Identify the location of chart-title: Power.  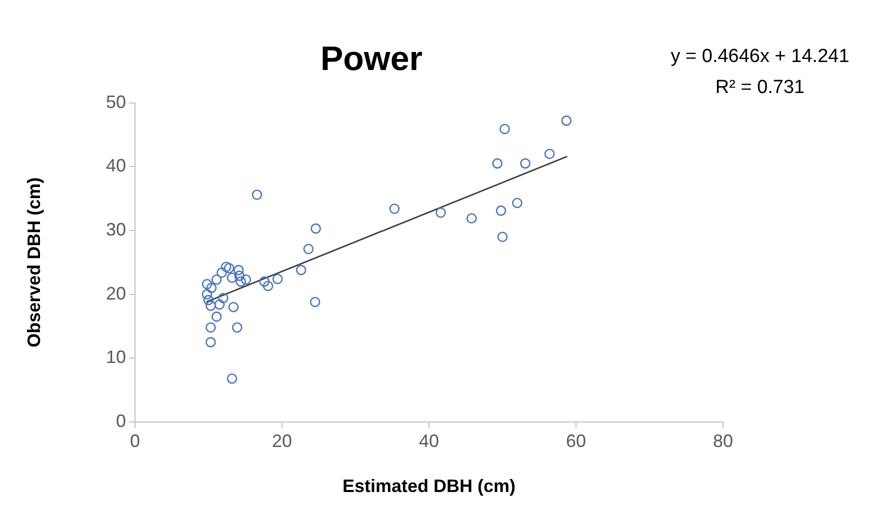
(371, 59).